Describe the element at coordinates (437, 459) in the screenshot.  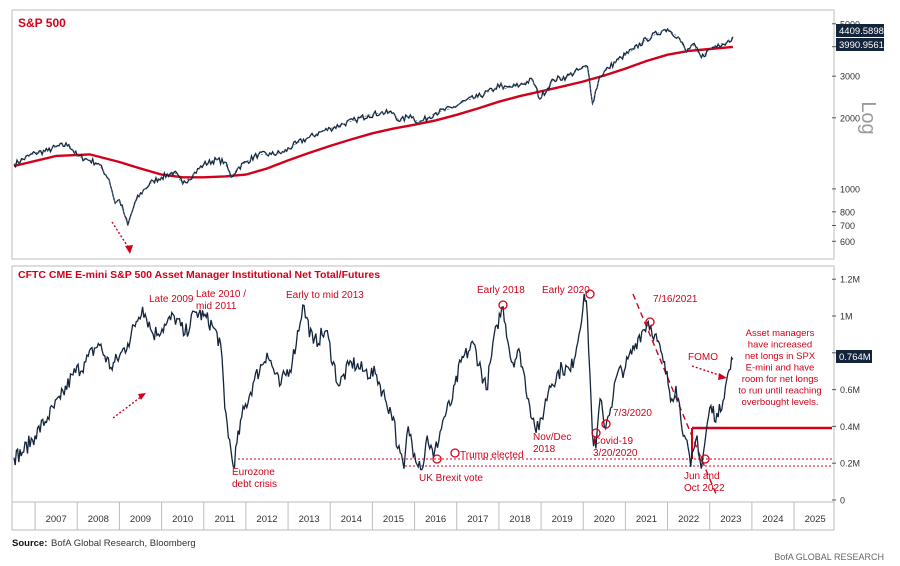
I see `brexit-marker` at that location.